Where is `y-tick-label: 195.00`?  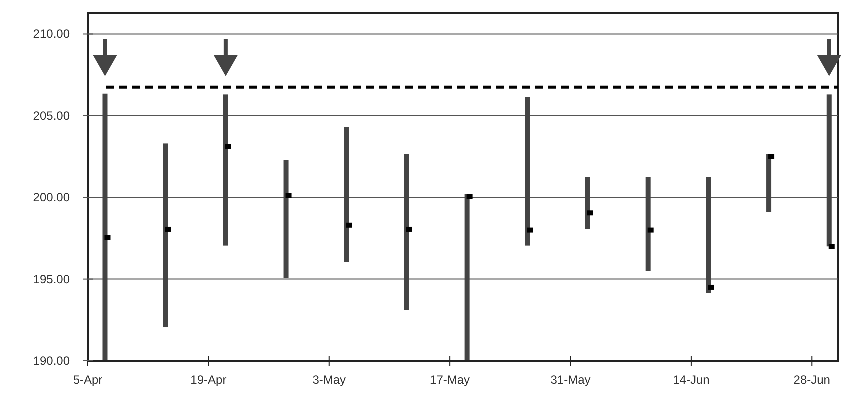 y-tick-label: 195.00 is located at coordinates (51, 279).